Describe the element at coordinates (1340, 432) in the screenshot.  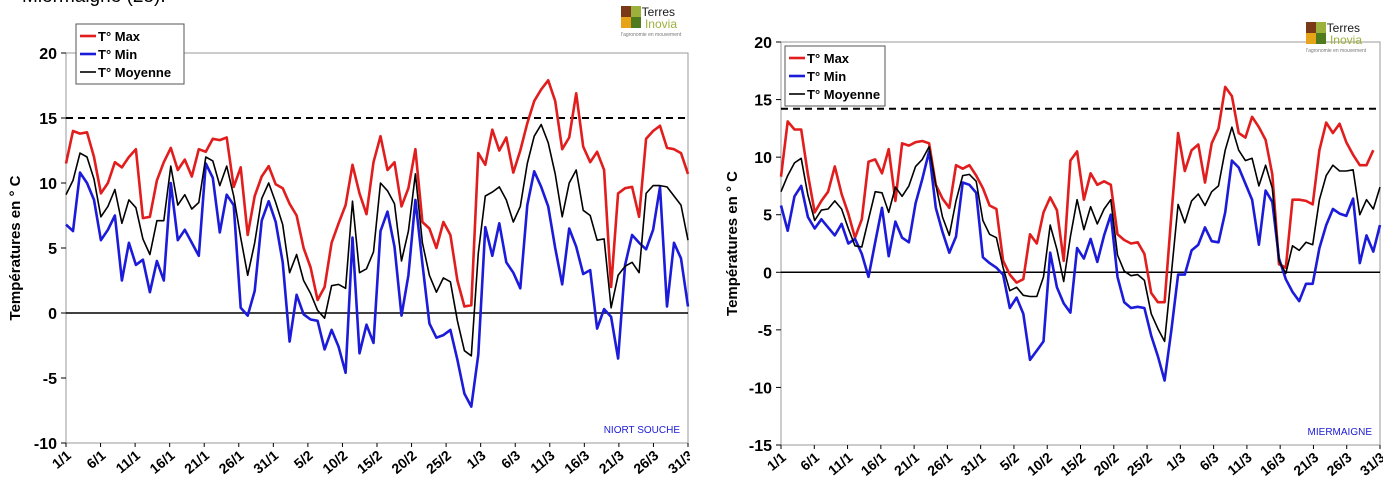
I see `station-label: MIERMAIGNE` at that location.